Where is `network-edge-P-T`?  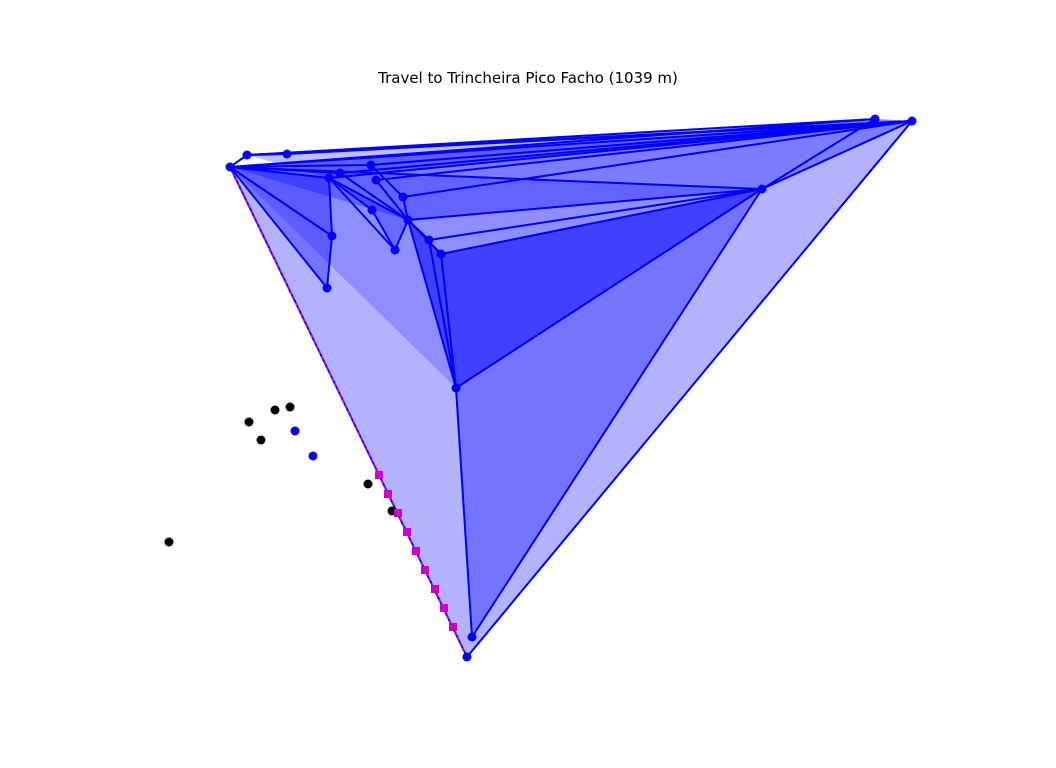
network-edge-P-T is located at coordinates (464, 512).